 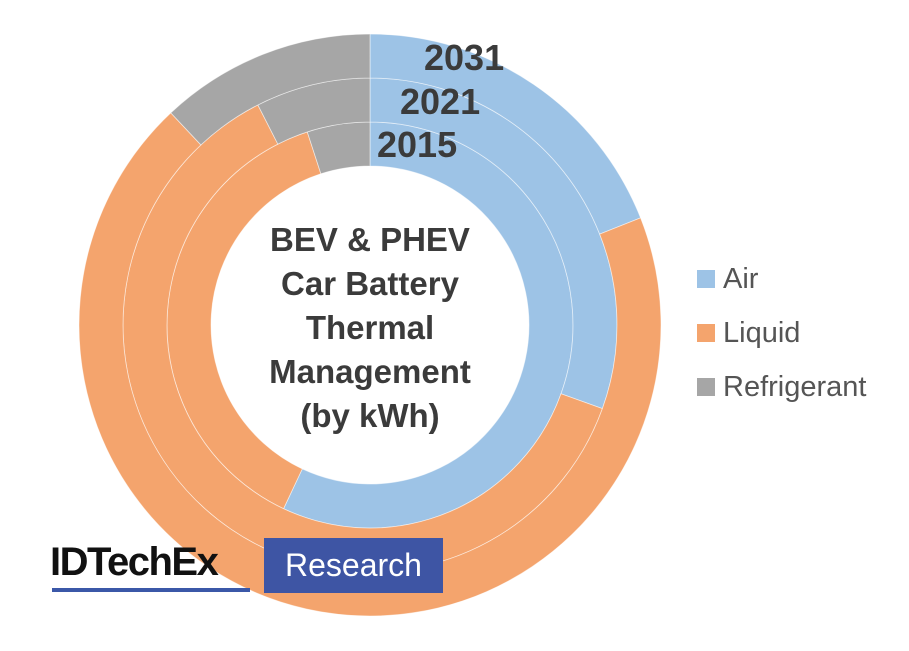 I want to click on legend-label: Liquid, so click(x=762, y=332).